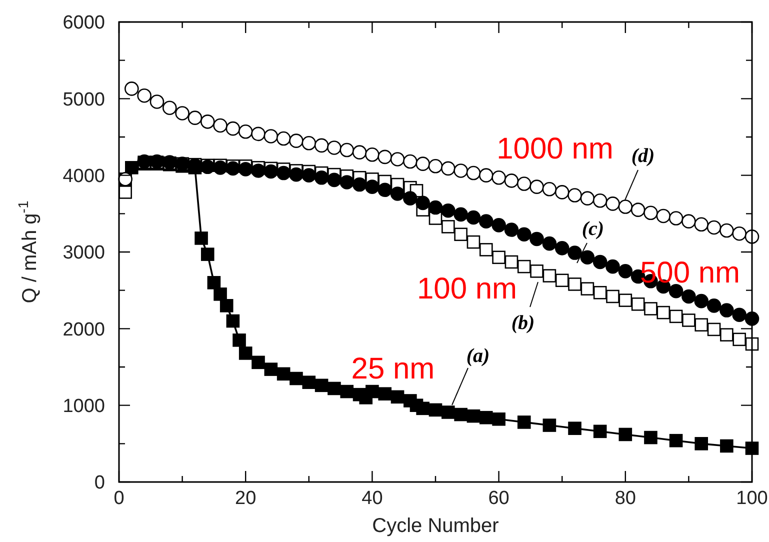  Describe the element at coordinates (643, 156) in the screenshot. I see `annotation: (d)` at that location.